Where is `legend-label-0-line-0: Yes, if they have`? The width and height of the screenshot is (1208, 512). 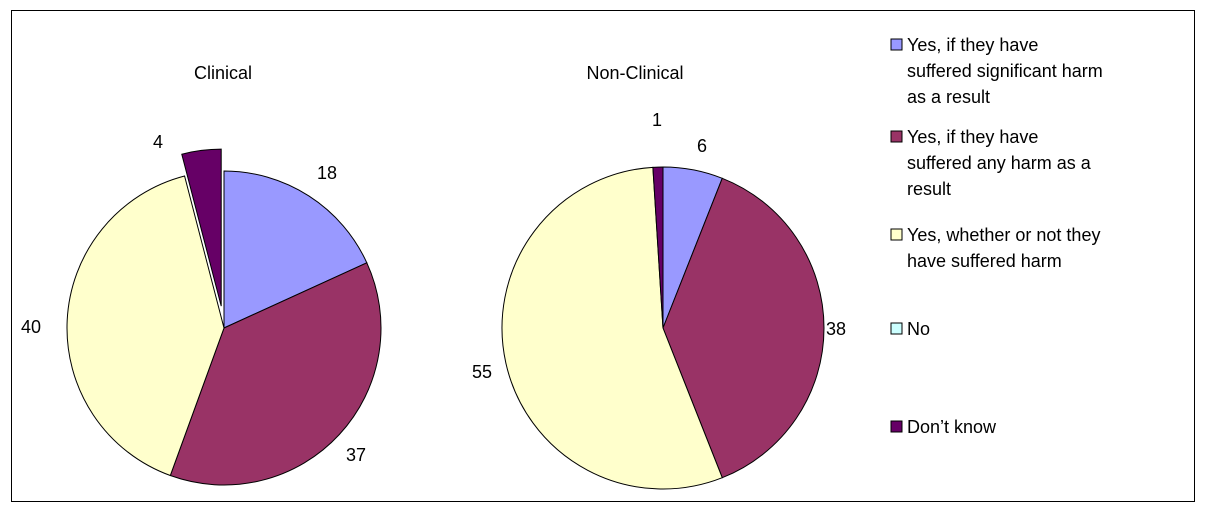 legend-label-0-line-0: Yes, if they have is located at coordinates (972, 45).